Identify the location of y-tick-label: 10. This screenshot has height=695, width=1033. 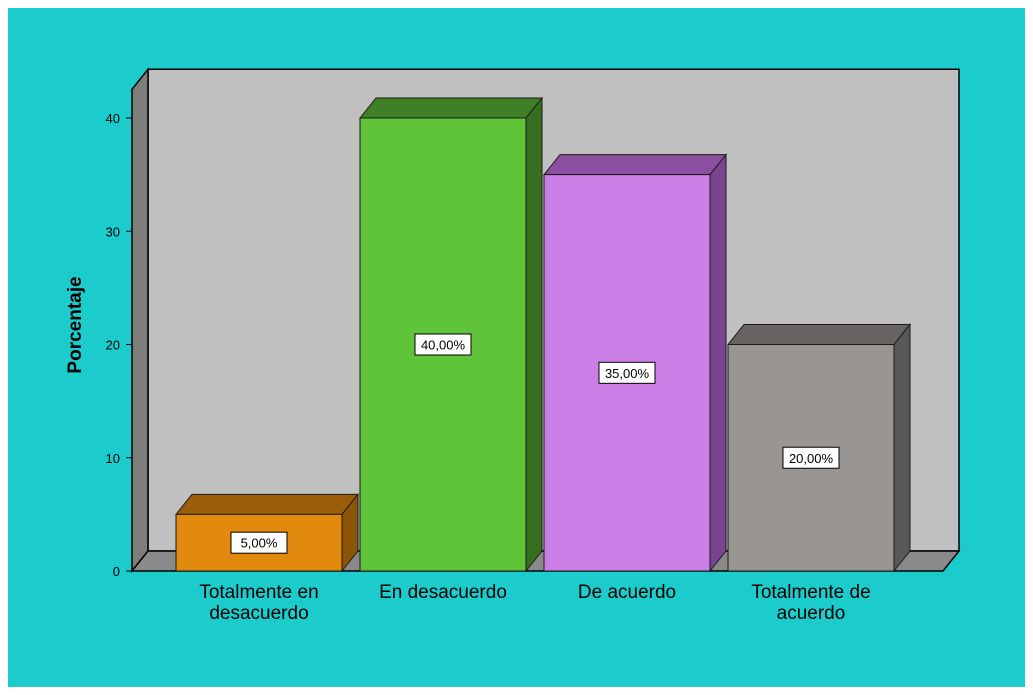
(113, 458).